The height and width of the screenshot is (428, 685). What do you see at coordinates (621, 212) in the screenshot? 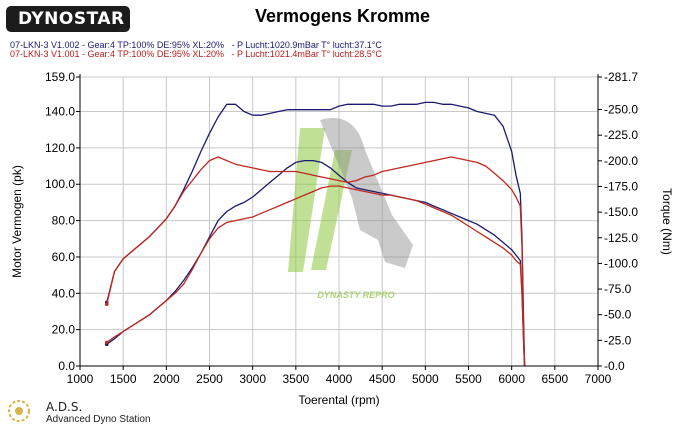
I see `y2-tick-label: -150.0` at bounding box center [621, 212].